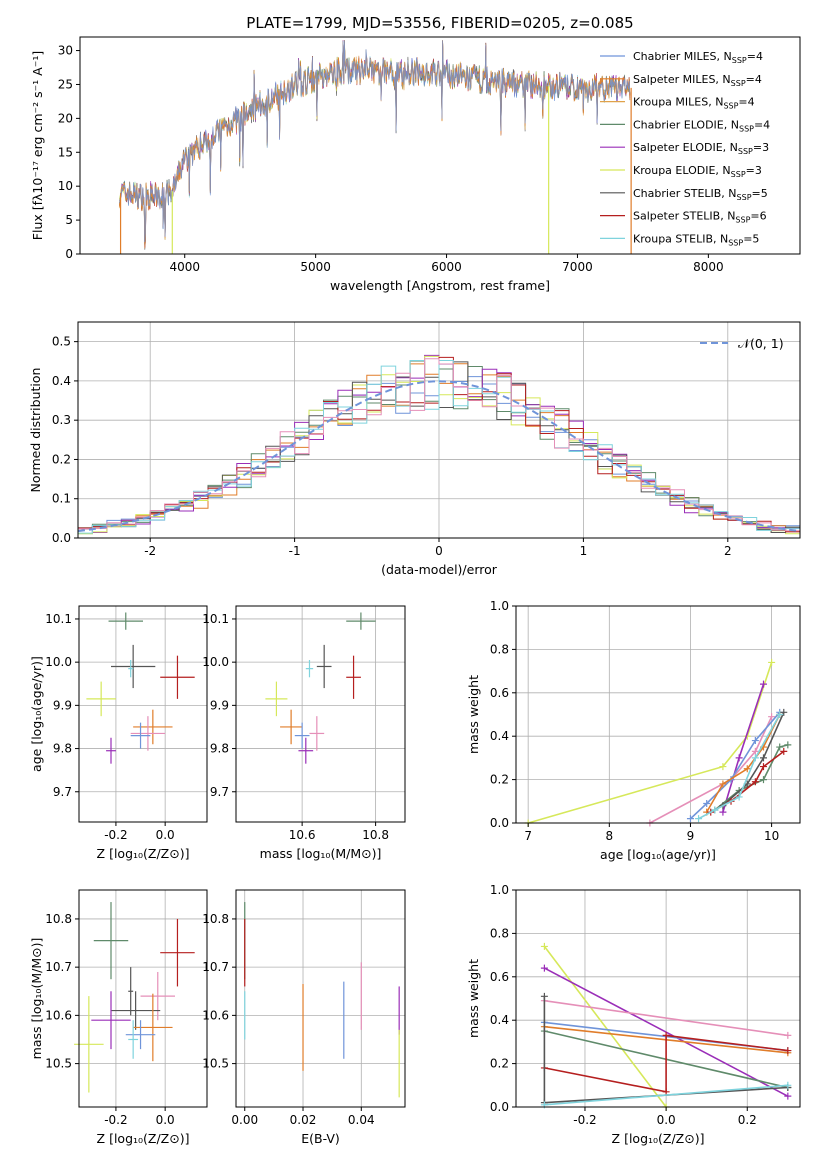 The width and height of the screenshot is (819, 1170). What do you see at coordinates (697, 80) in the screenshot?
I see `legend-entry: Salpeter MILES, NSSP=4` at bounding box center [697, 80].